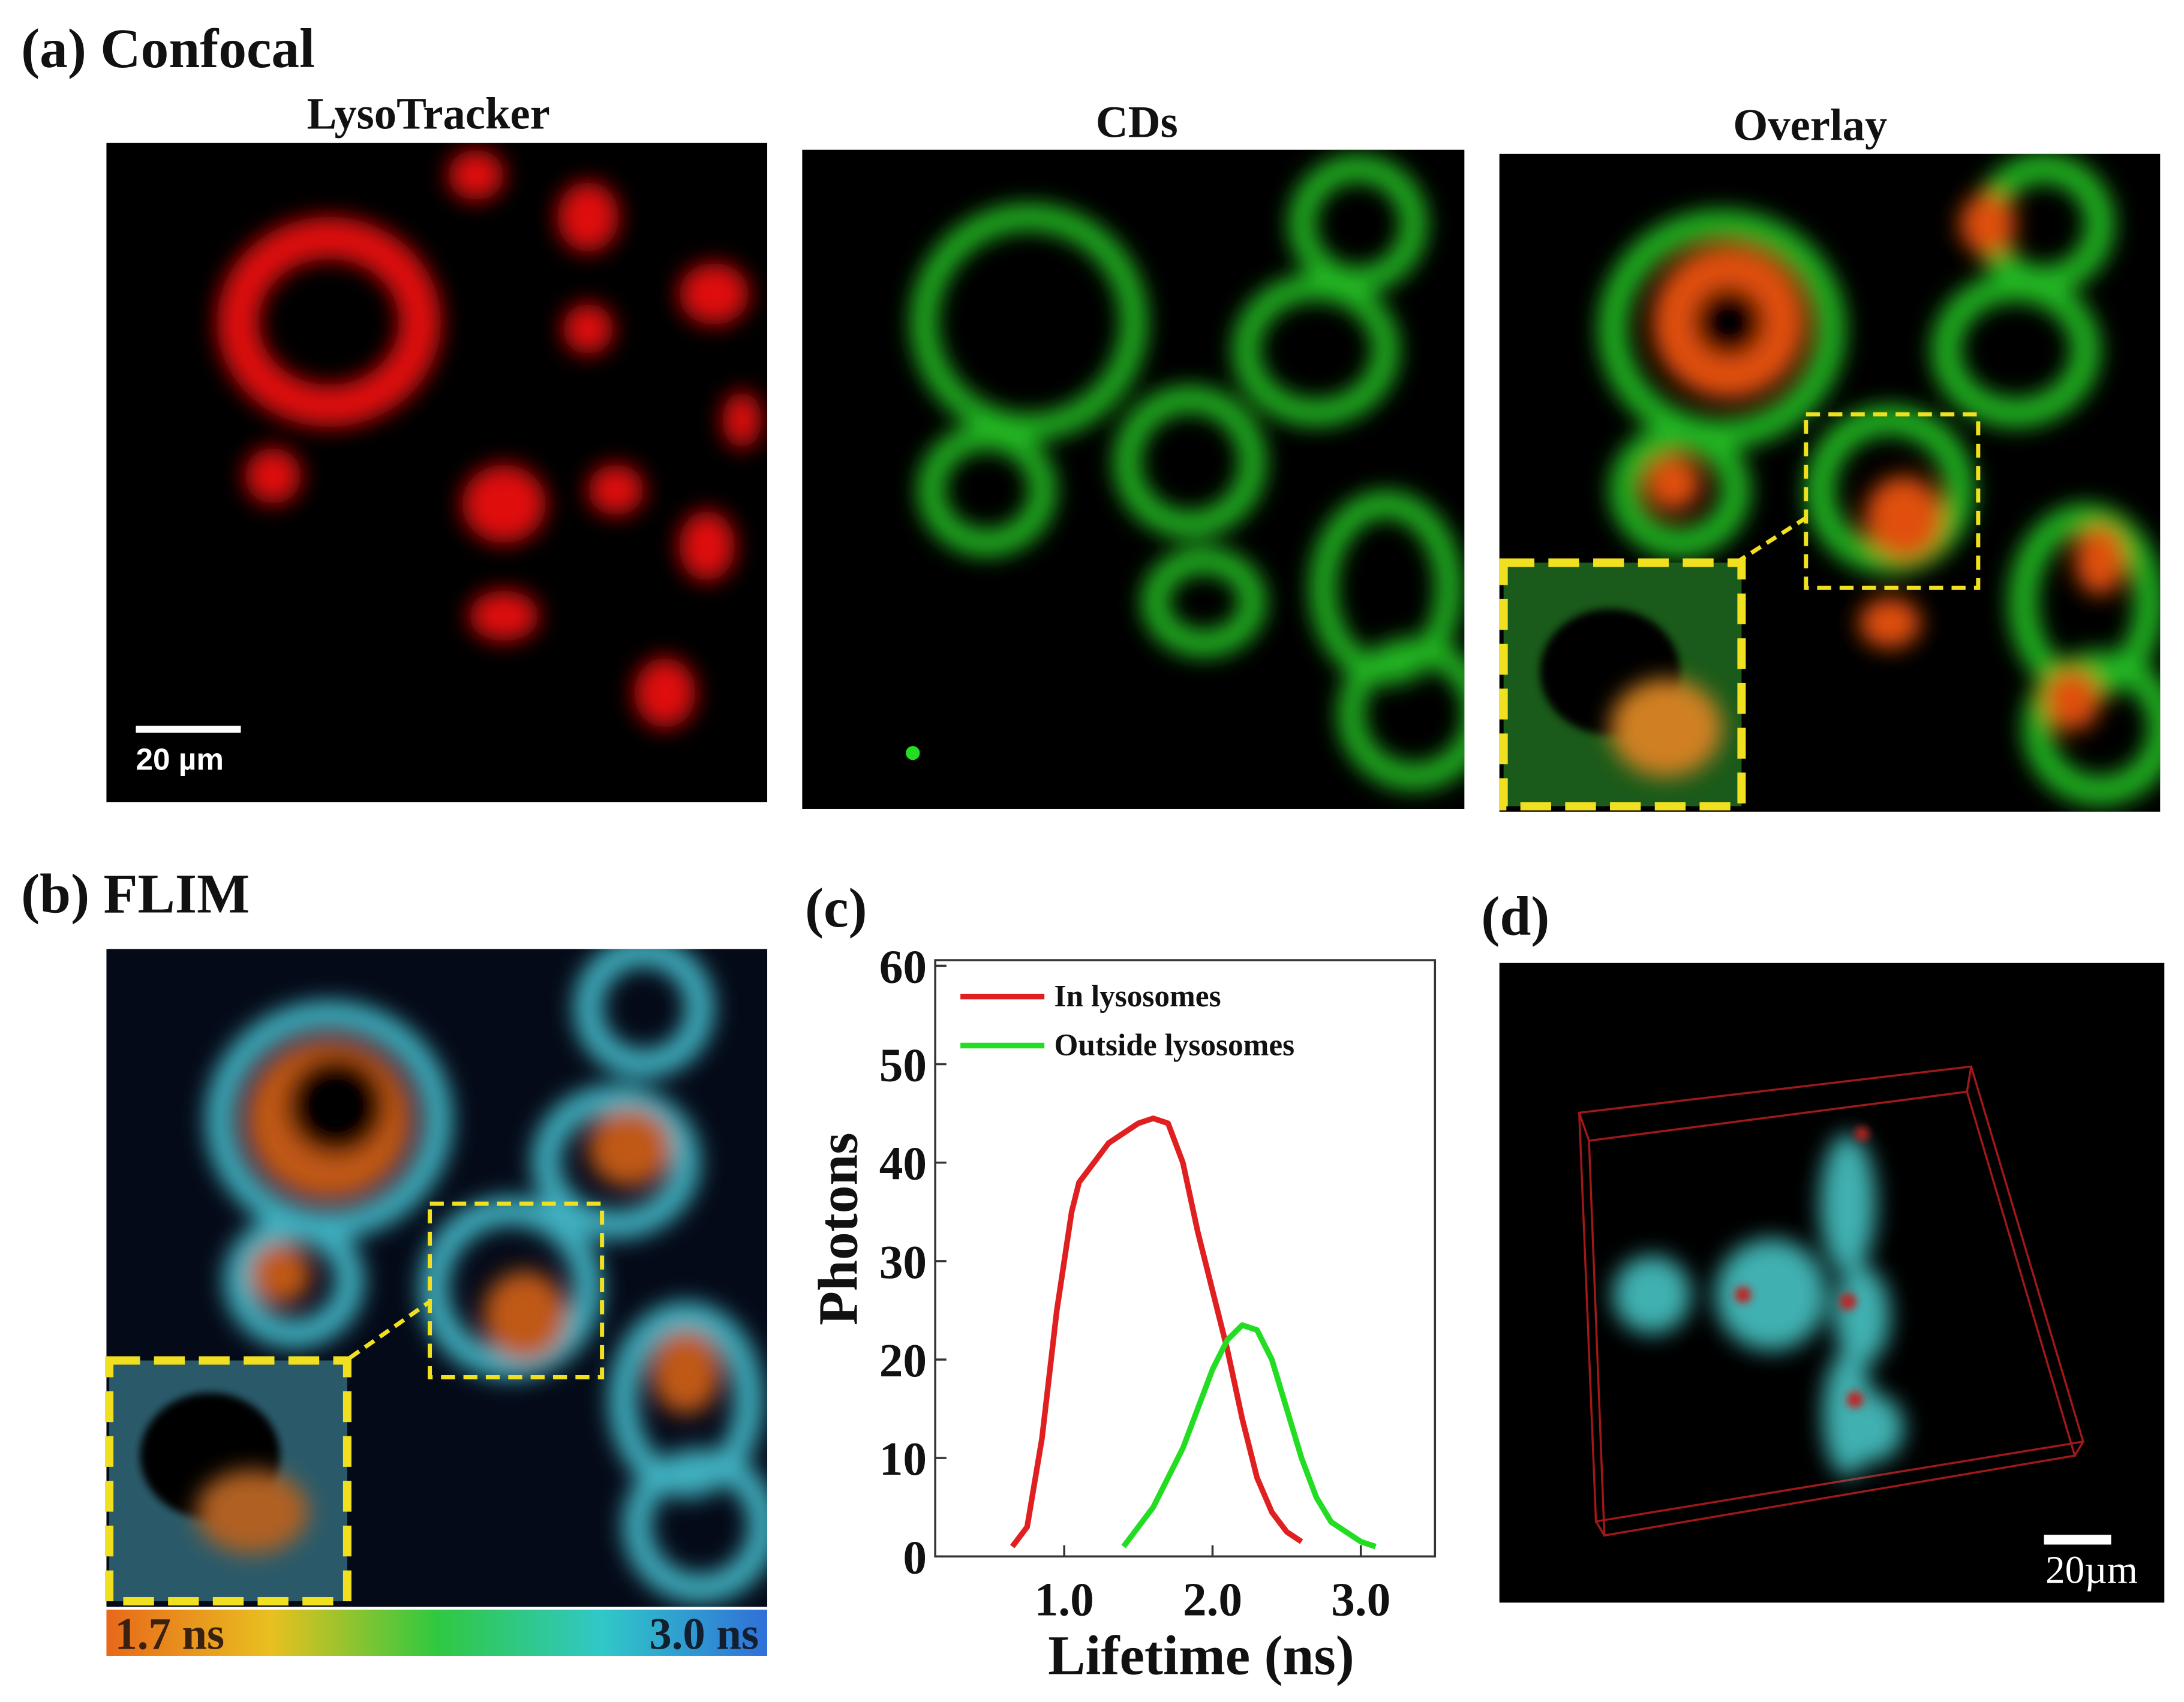 The height and width of the screenshot is (1702, 2184). What do you see at coordinates (1212, 1599) in the screenshot?
I see `x-tick-label: 2.0` at bounding box center [1212, 1599].